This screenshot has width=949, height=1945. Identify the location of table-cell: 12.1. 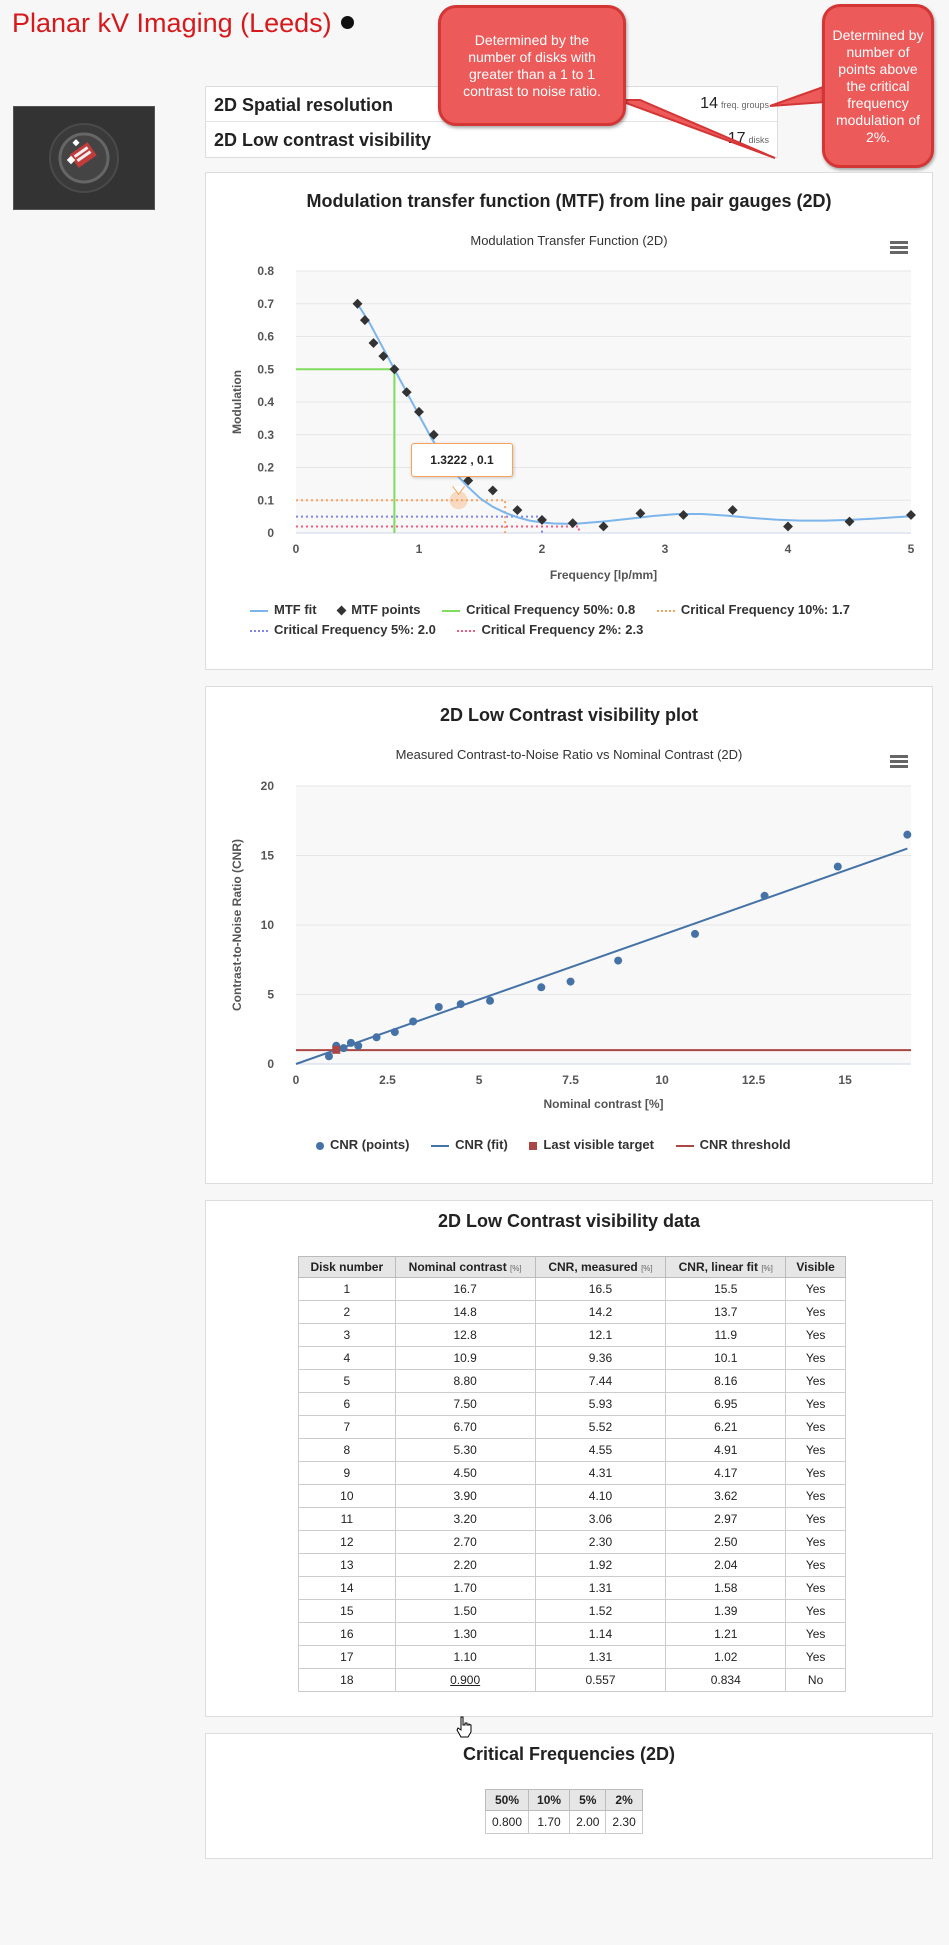
(600, 1335).